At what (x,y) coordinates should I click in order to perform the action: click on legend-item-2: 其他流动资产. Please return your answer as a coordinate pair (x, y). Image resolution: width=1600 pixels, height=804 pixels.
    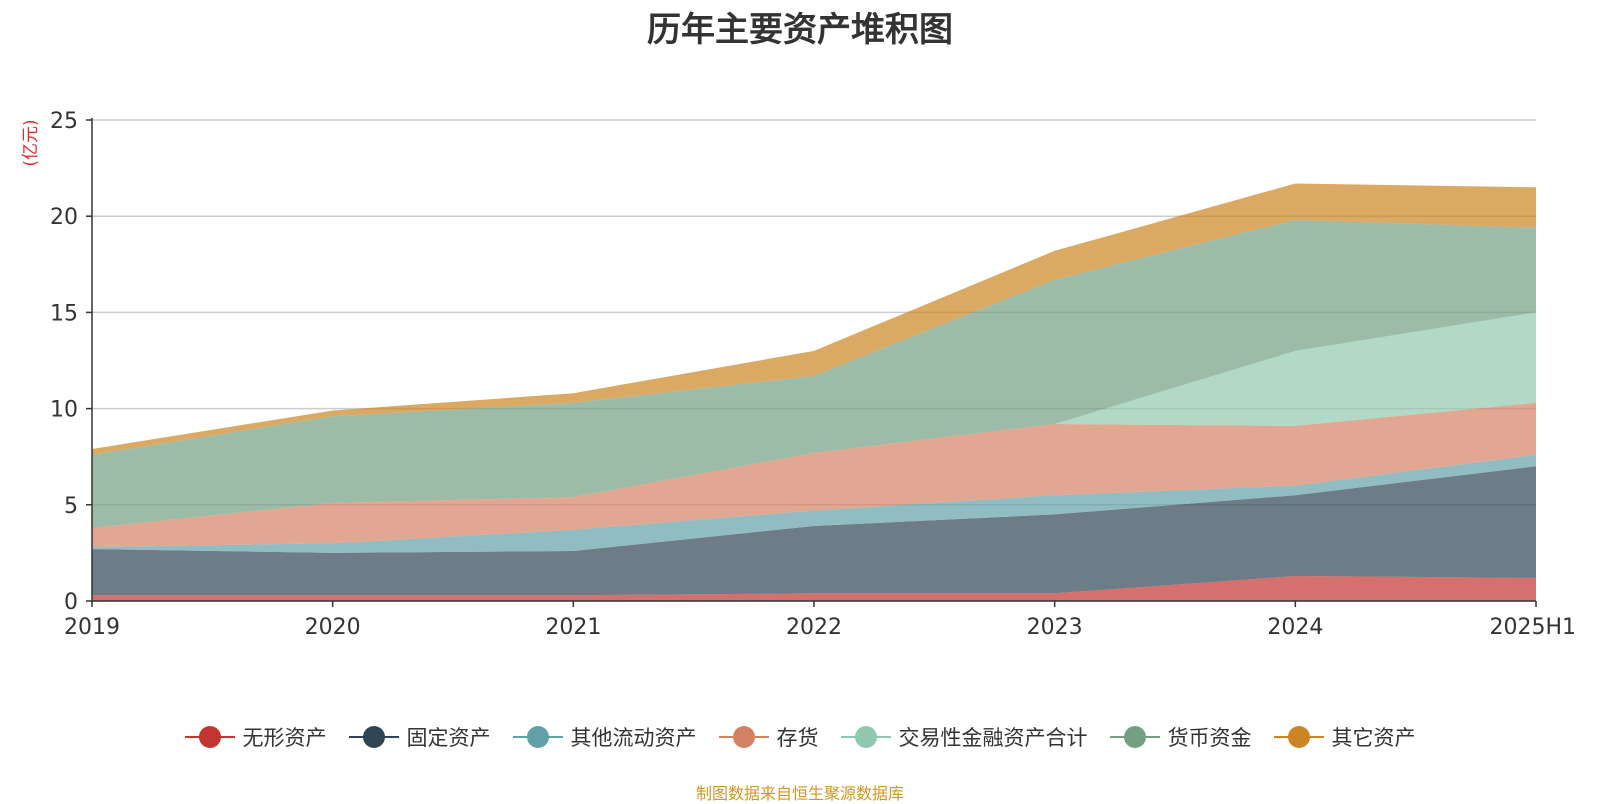
    Looking at the image, I should click on (604, 737).